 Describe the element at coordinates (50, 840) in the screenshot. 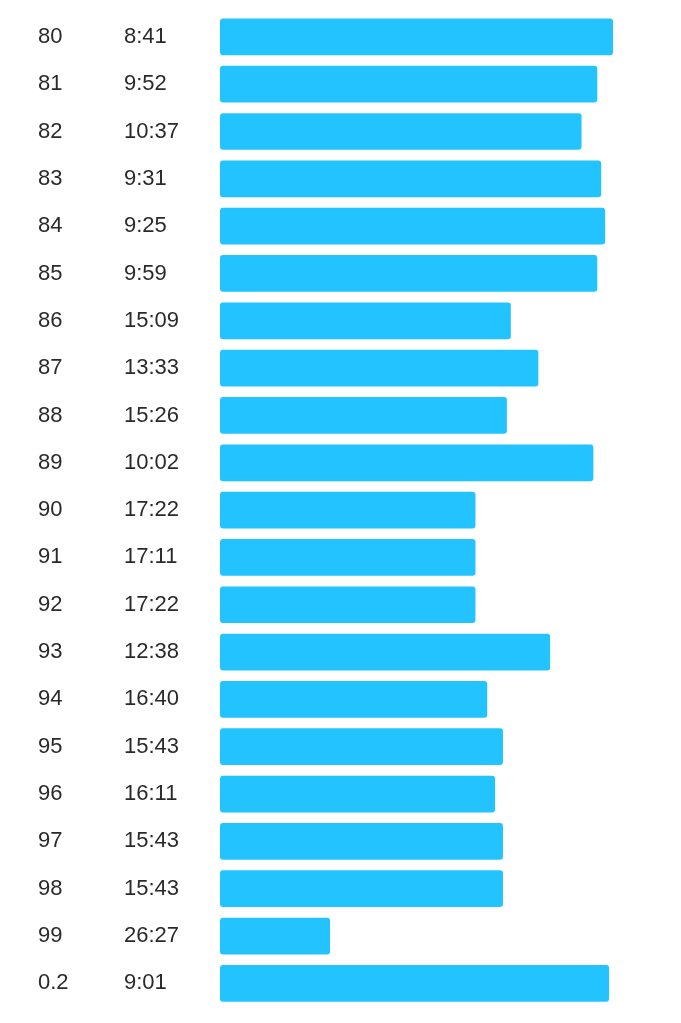

I see `y-tick-label: 97` at that location.